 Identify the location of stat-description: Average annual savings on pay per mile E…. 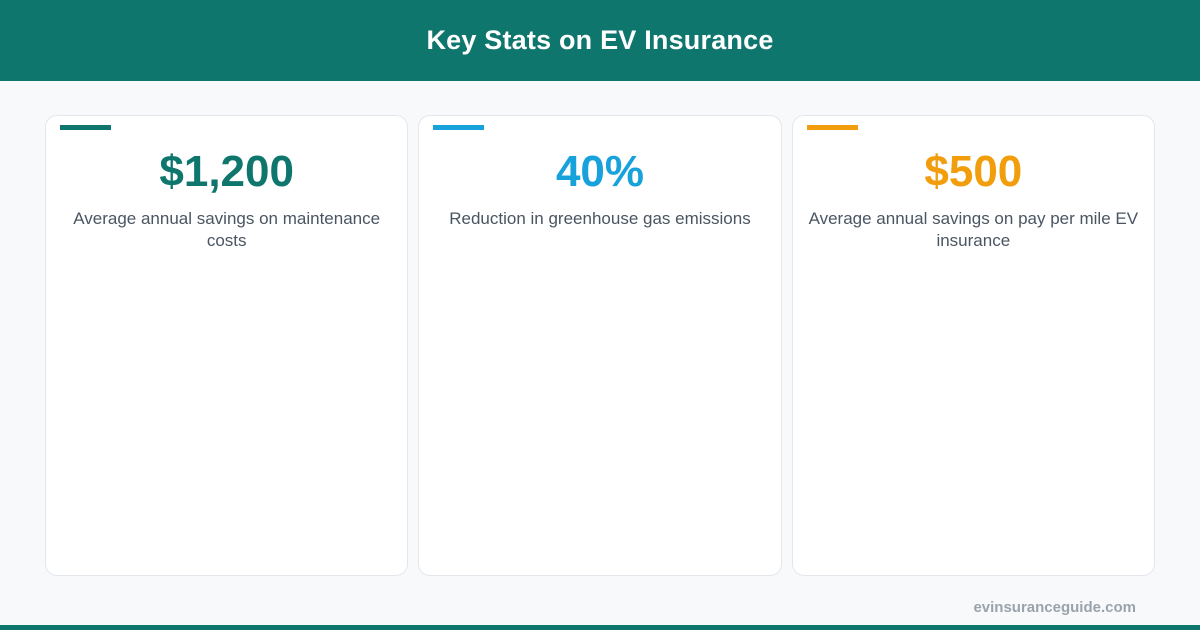
(973, 229).